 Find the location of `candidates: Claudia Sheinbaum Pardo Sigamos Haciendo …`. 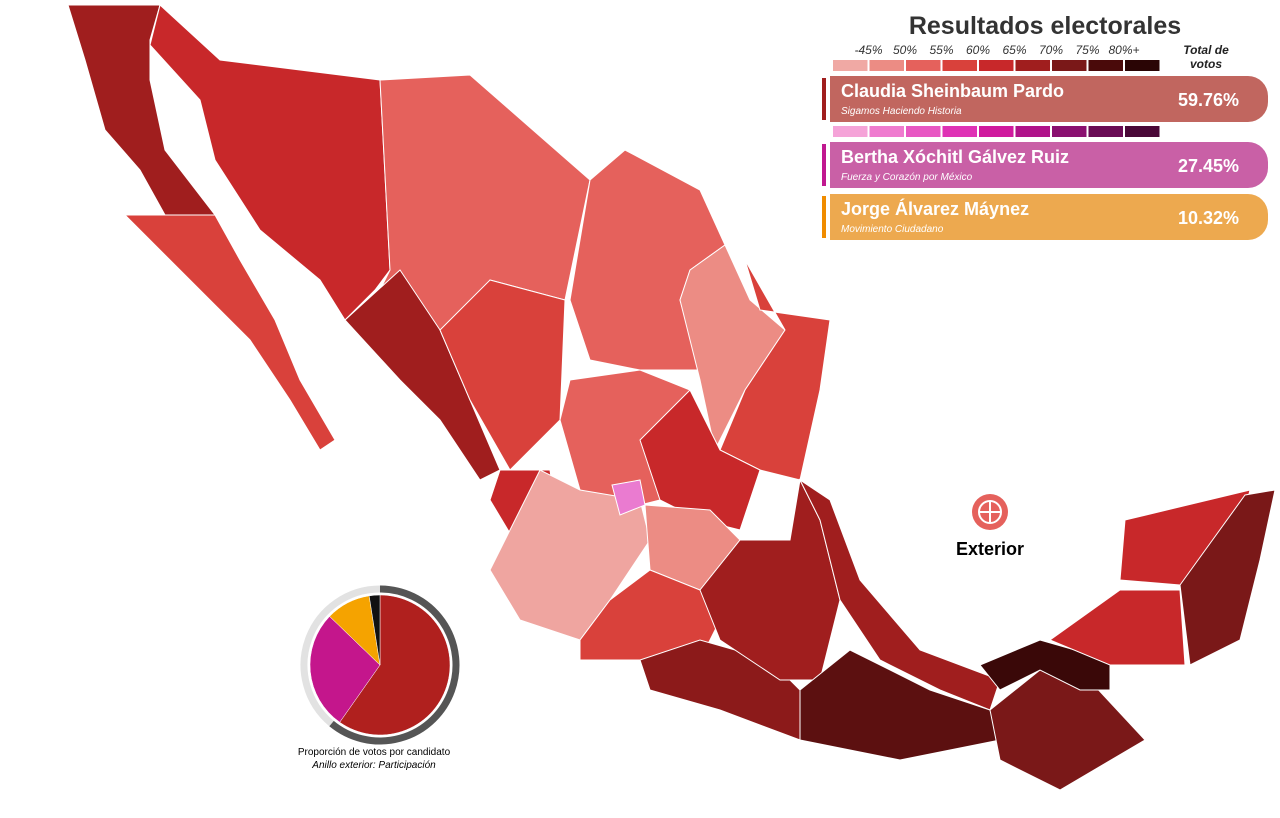

candidates: Claudia Sheinbaum Pardo Sigamos Haciendo … is located at coordinates (1045, 158).